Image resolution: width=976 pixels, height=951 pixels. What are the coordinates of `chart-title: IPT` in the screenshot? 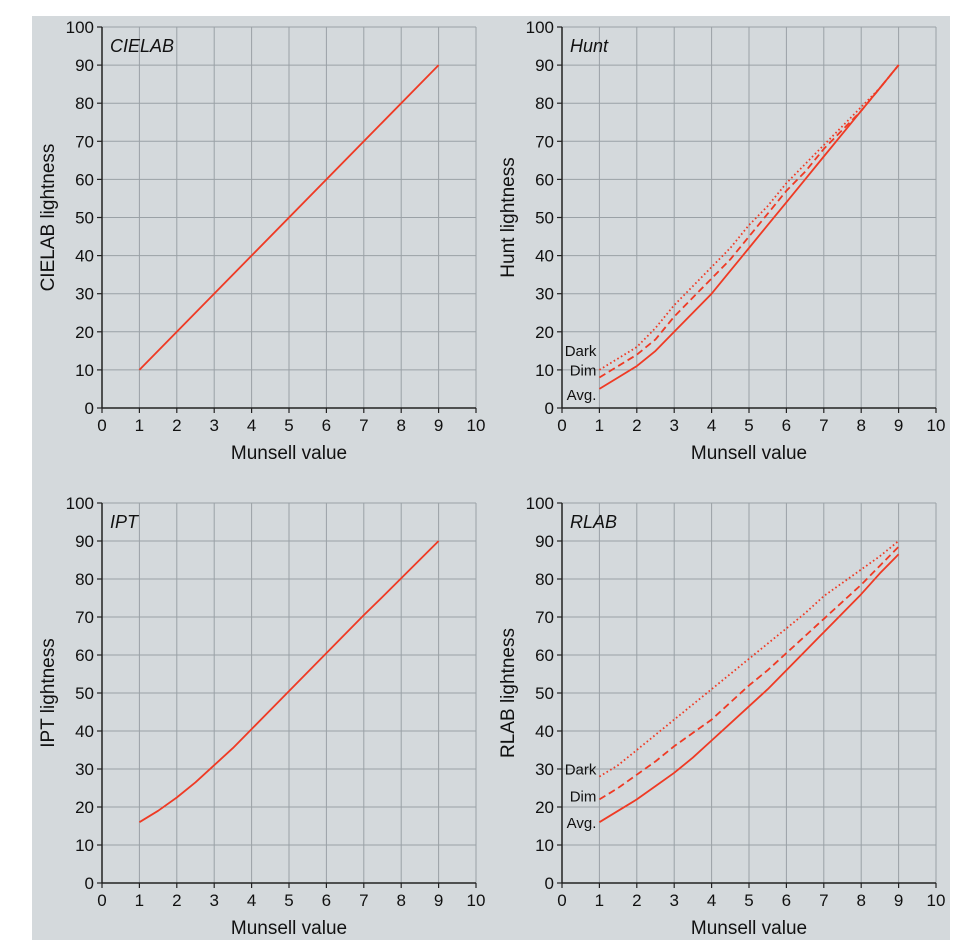 It's located at (125, 522).